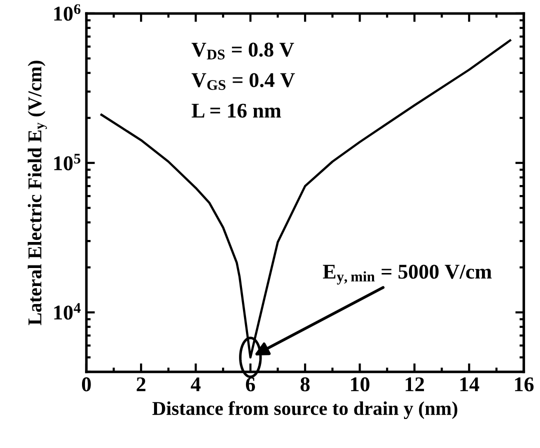  What do you see at coordinates (415, 384) in the screenshot?
I see `x-tick-label: 12` at bounding box center [415, 384].